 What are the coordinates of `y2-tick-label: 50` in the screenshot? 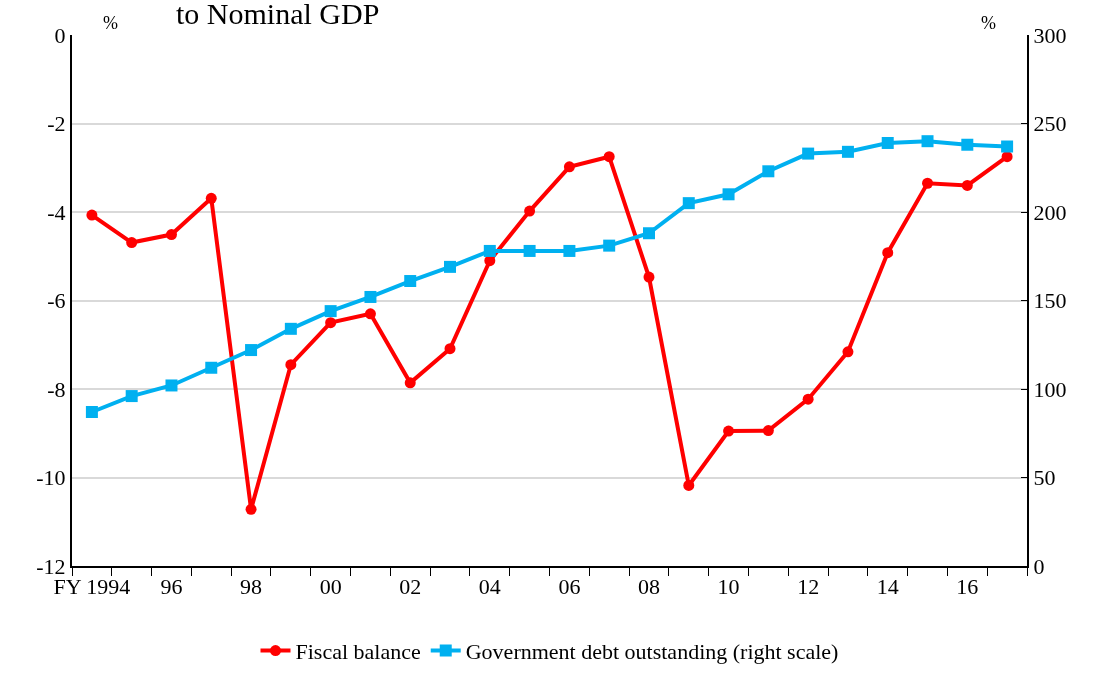 It's located at (1044, 478).